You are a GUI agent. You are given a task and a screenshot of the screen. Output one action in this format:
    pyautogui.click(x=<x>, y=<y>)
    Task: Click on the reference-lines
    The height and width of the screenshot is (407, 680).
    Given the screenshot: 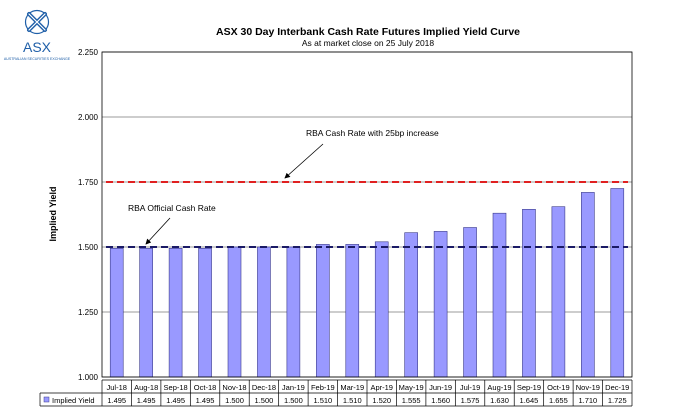 What is the action you would take?
    pyautogui.click(x=367, y=214)
    